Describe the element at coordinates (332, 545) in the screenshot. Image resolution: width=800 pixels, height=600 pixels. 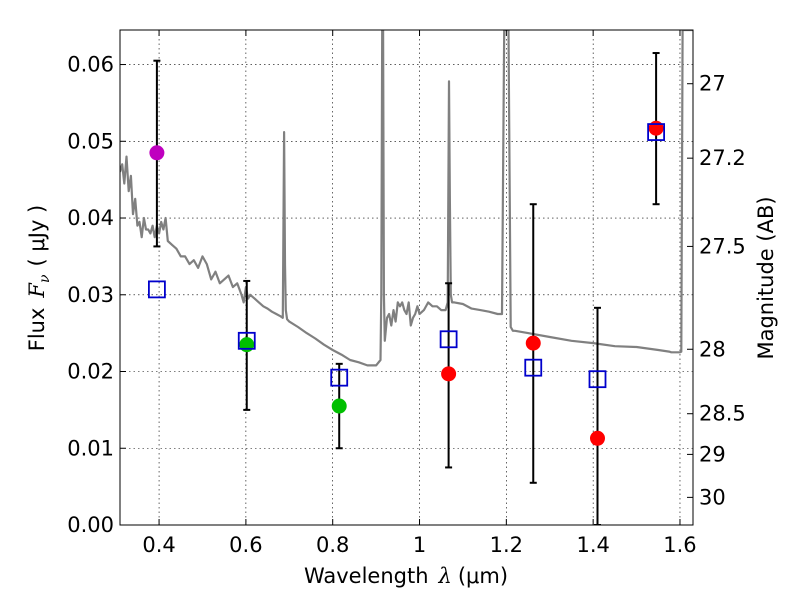
I see `x-tick-label: 0.8` at that location.